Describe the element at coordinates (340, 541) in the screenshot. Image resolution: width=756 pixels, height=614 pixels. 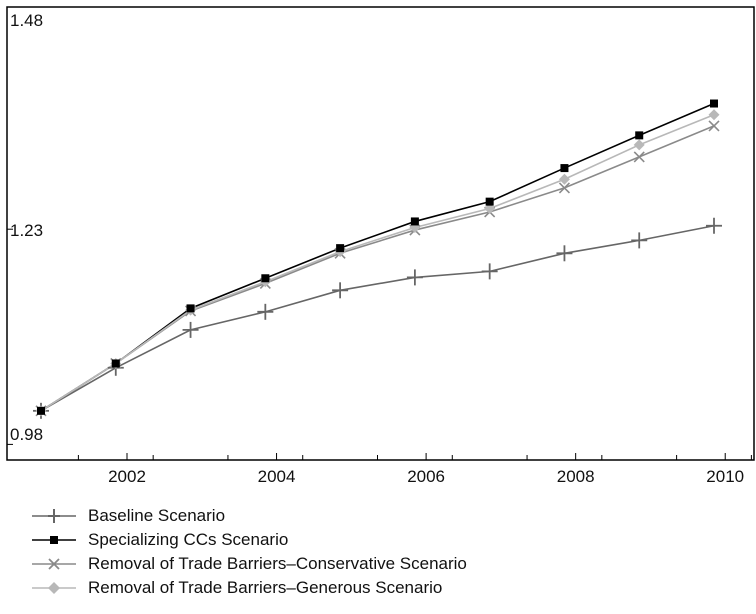
I see `legend-item-specializing: Specializing CCs Scenario` at that location.